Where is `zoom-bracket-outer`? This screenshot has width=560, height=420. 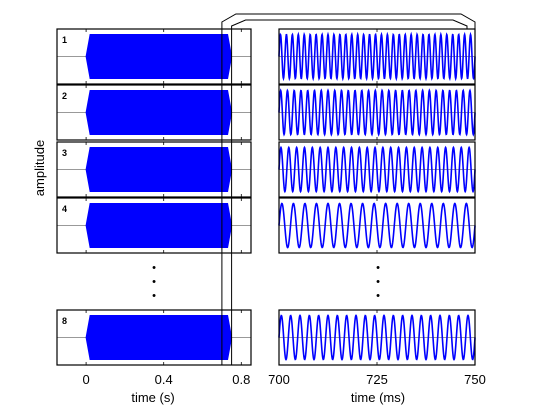 zoom-bracket-outer is located at coordinates (348, 21).